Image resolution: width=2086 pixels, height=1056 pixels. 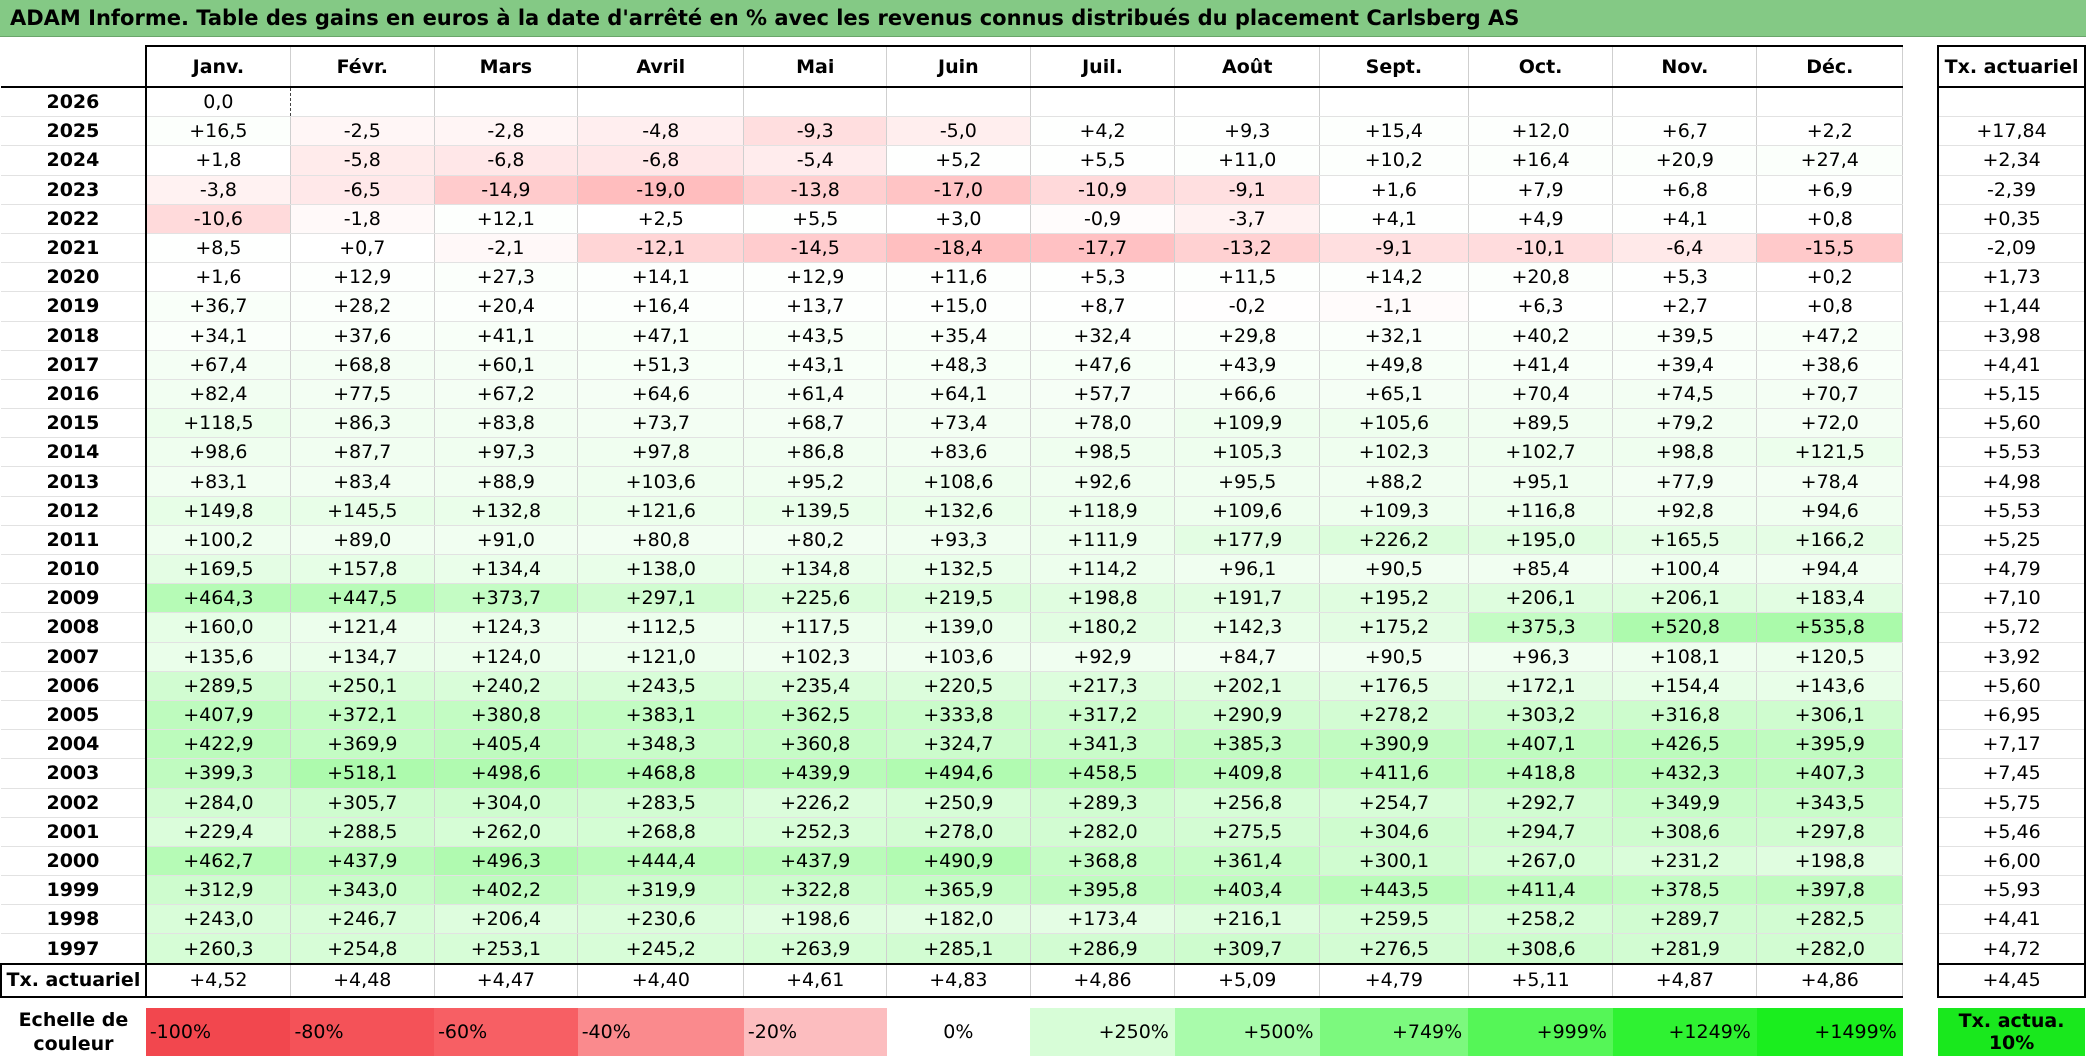 I want to click on gain-cell: +60,1, so click(x=506, y=365).